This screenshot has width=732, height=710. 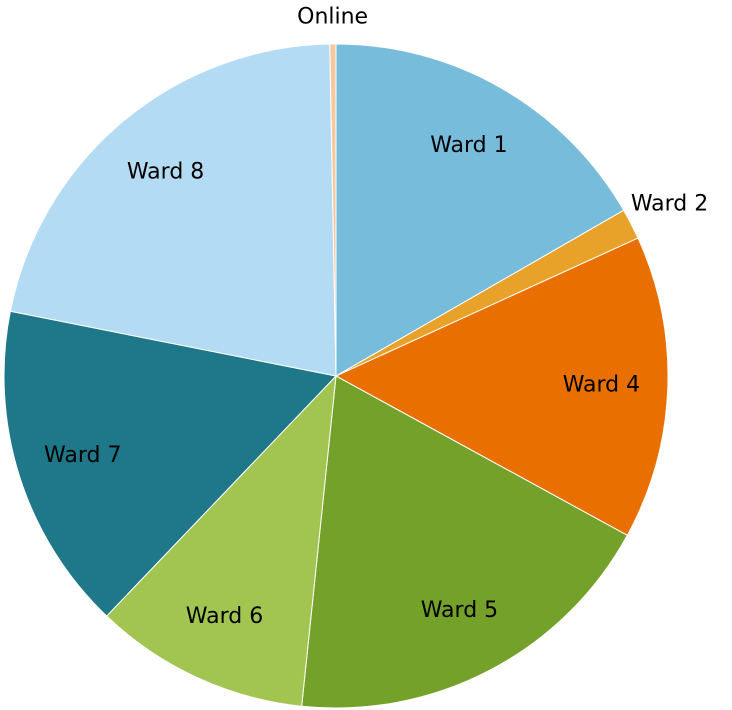 I want to click on slice-label: Ward 7, so click(x=82, y=455).